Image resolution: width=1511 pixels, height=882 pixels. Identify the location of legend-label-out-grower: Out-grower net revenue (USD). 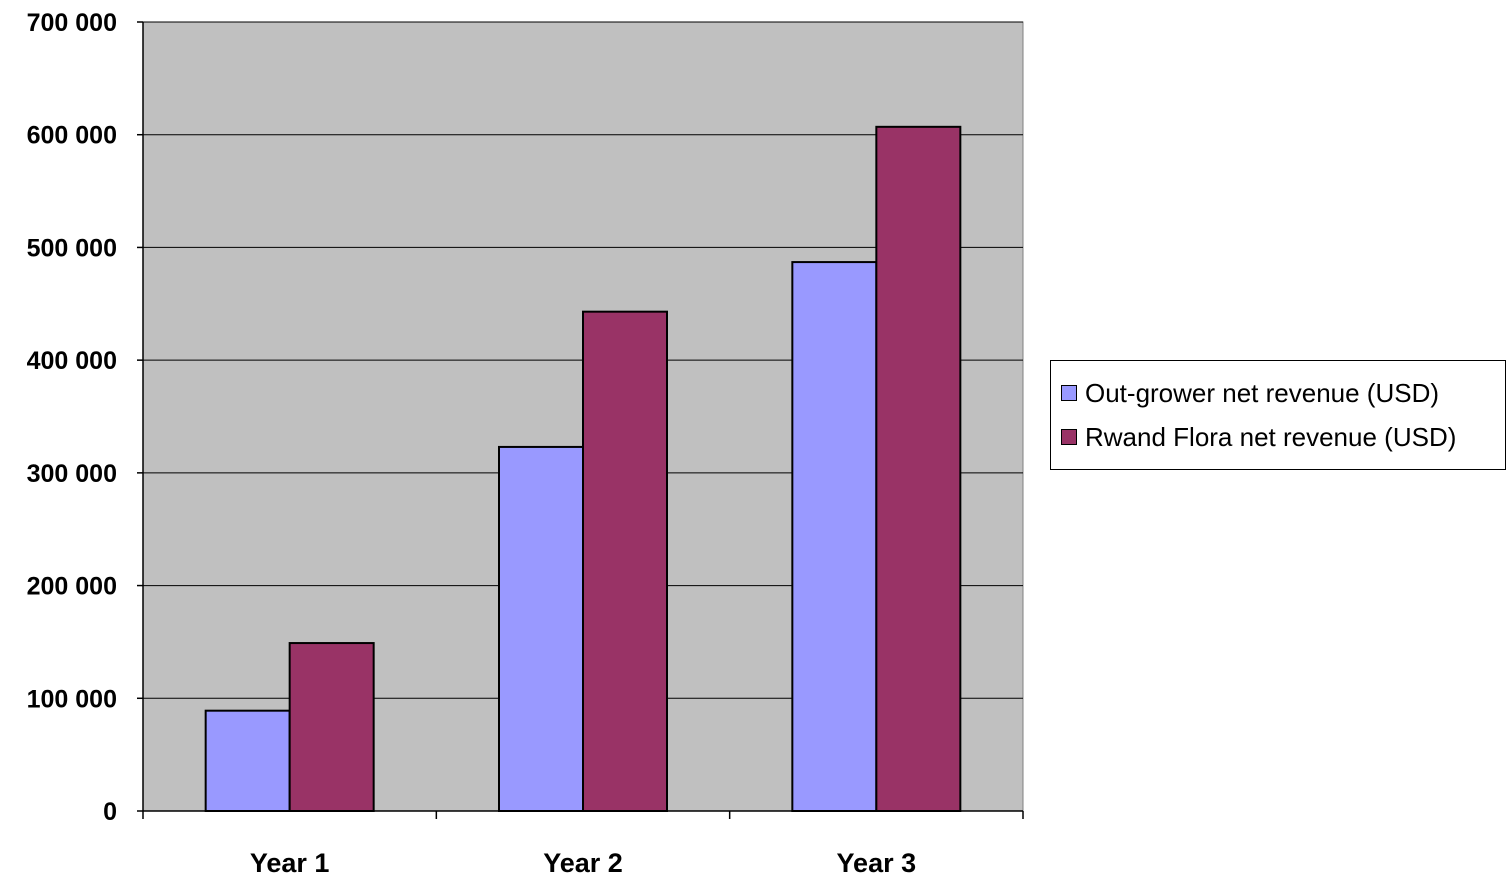
(1262, 392).